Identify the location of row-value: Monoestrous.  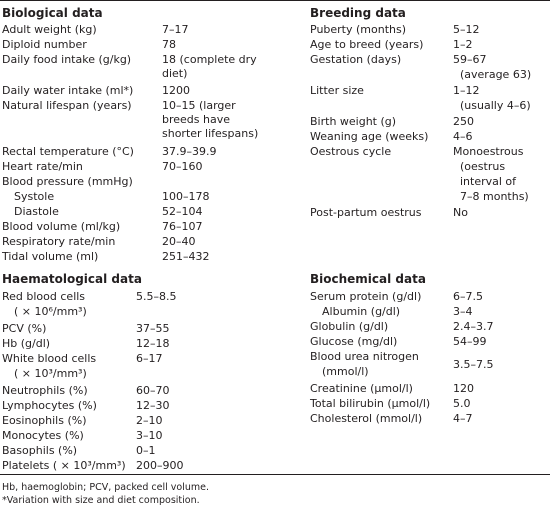
(488, 151).